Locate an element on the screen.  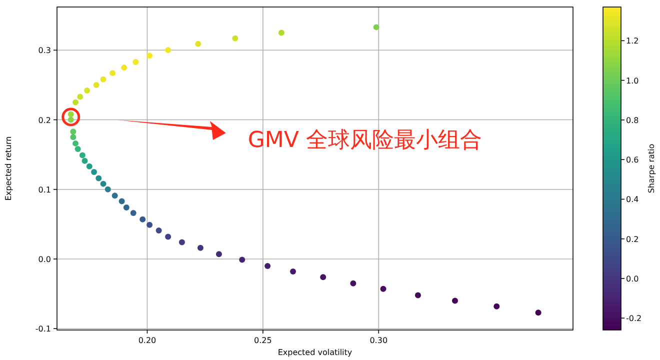
x-tick-label: 0.30 is located at coordinates (379, 340).